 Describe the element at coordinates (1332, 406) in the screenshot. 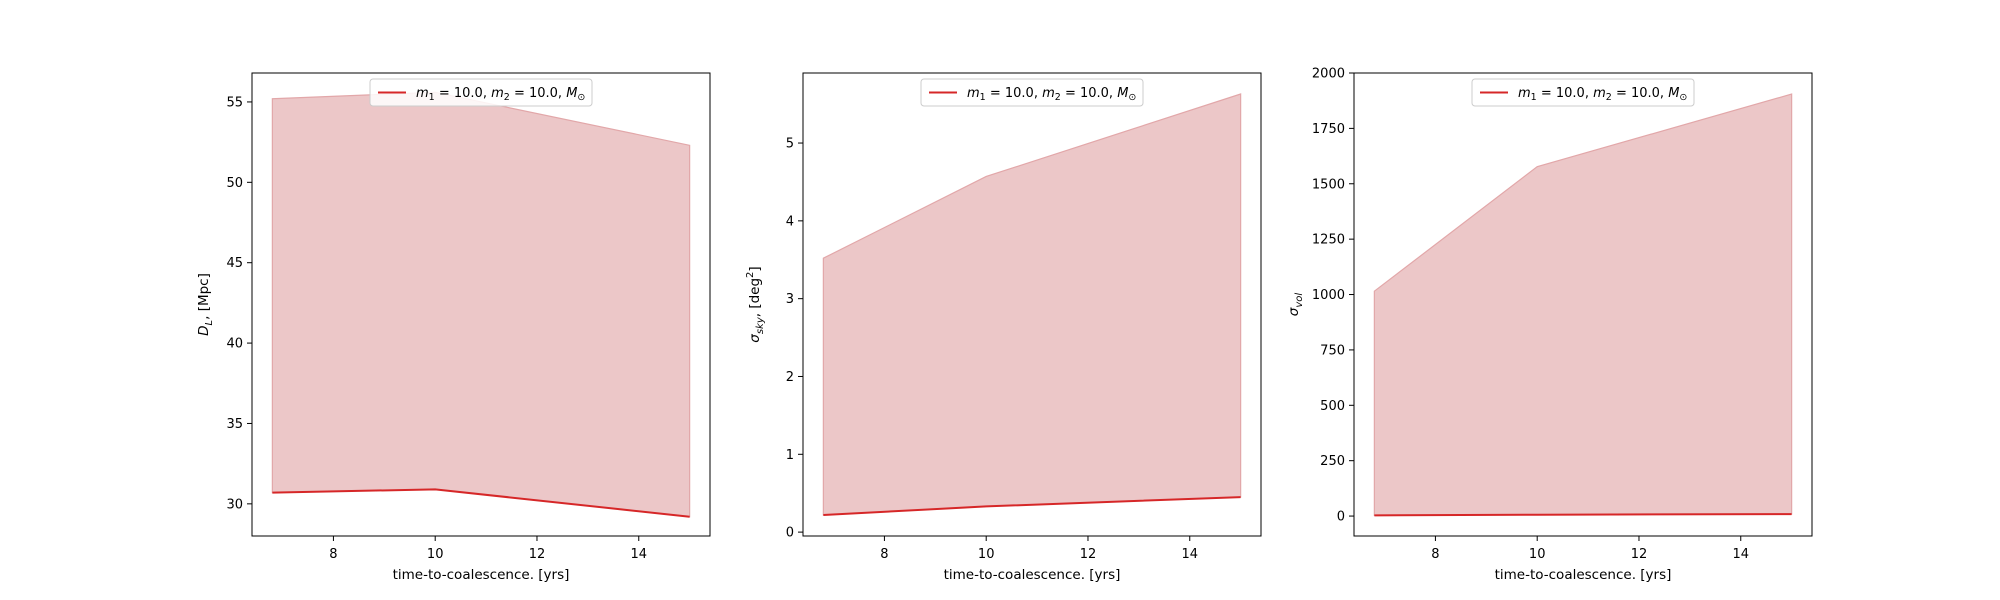

I see `y-tick-label: 500` at that location.